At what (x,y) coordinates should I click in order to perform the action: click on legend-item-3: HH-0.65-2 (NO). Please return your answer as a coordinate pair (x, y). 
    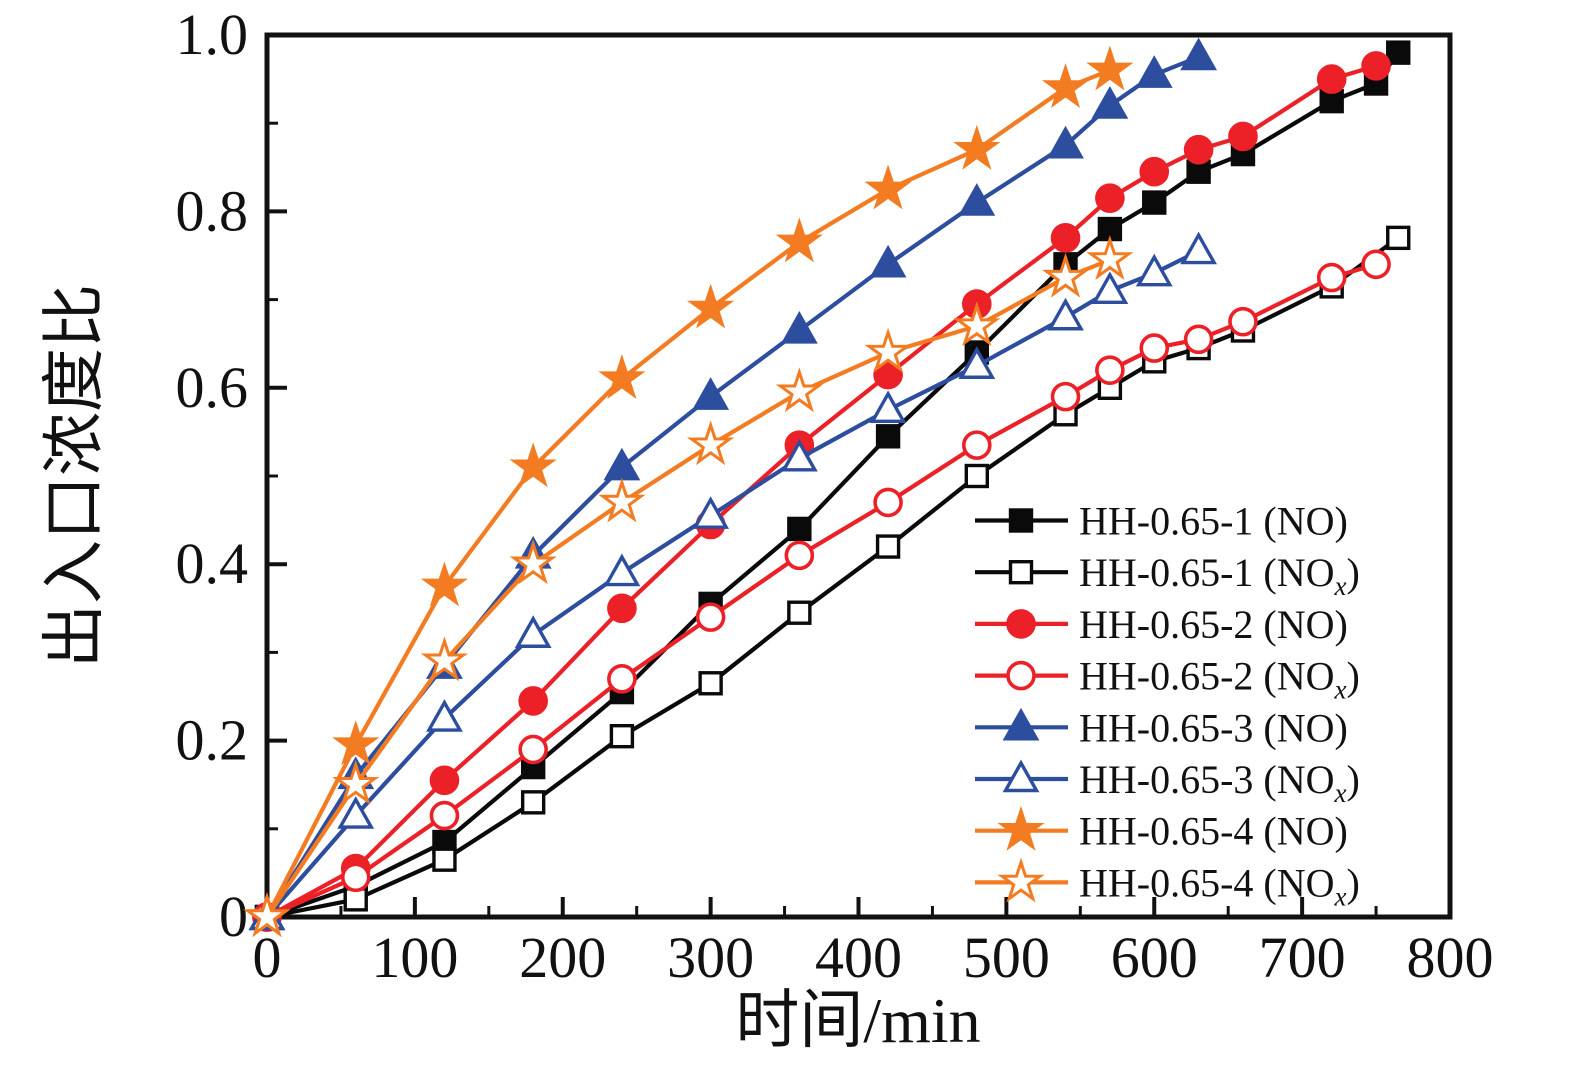
    Looking at the image, I should click on (1161, 624).